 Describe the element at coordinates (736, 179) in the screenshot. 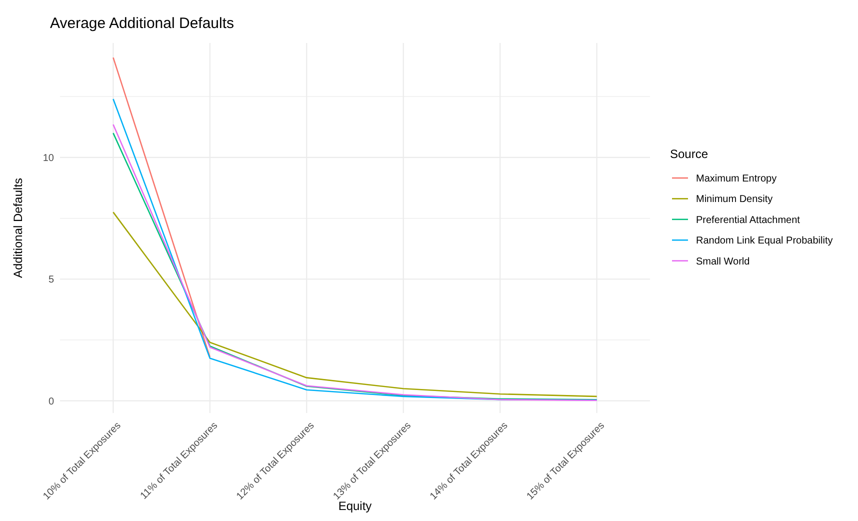

I see `legend-label: Maximum Entropy` at that location.